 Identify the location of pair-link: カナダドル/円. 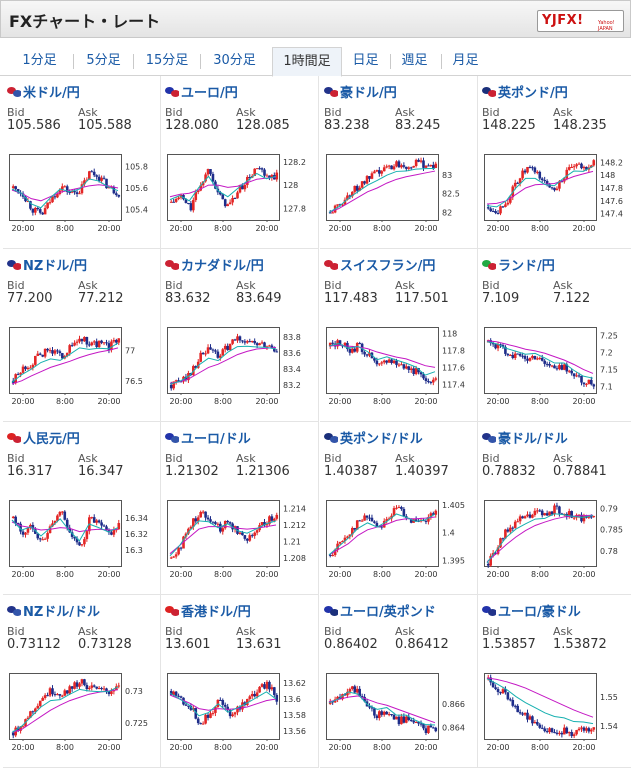
(222, 266).